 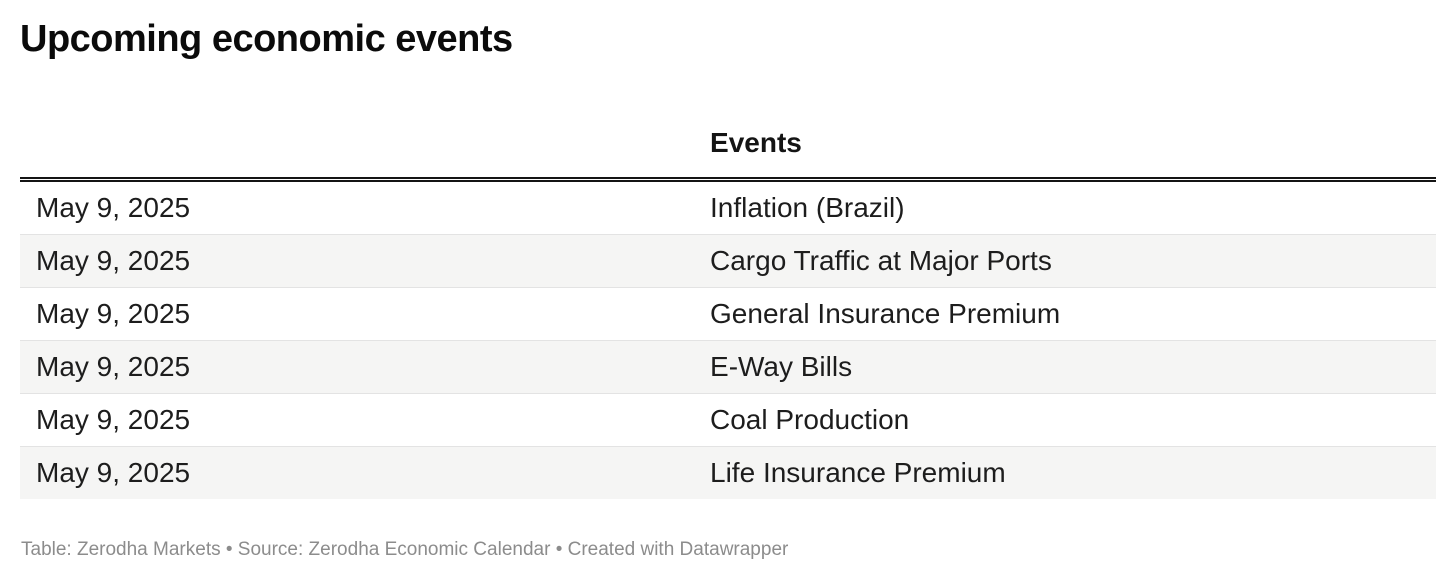 What do you see at coordinates (810, 419) in the screenshot?
I see `event-cell: Coal Production` at bounding box center [810, 419].